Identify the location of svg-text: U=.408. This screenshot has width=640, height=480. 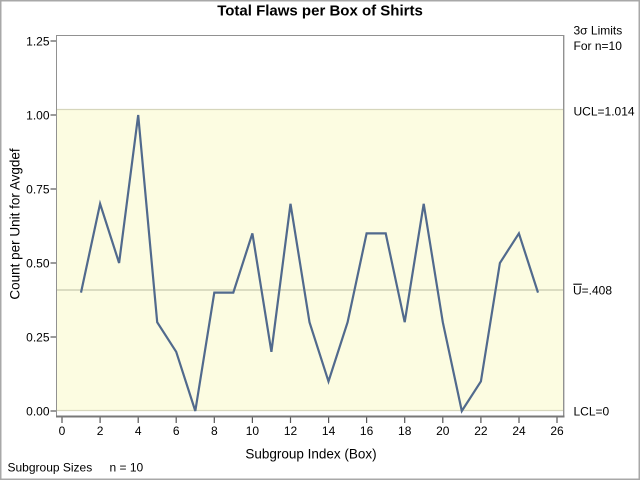
(592, 291).